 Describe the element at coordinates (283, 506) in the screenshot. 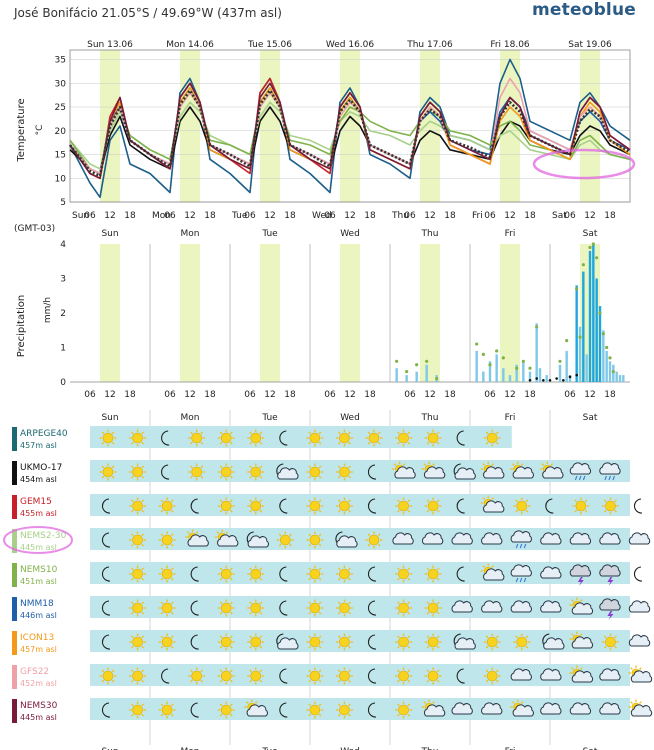

I see `moon-icon` at that location.